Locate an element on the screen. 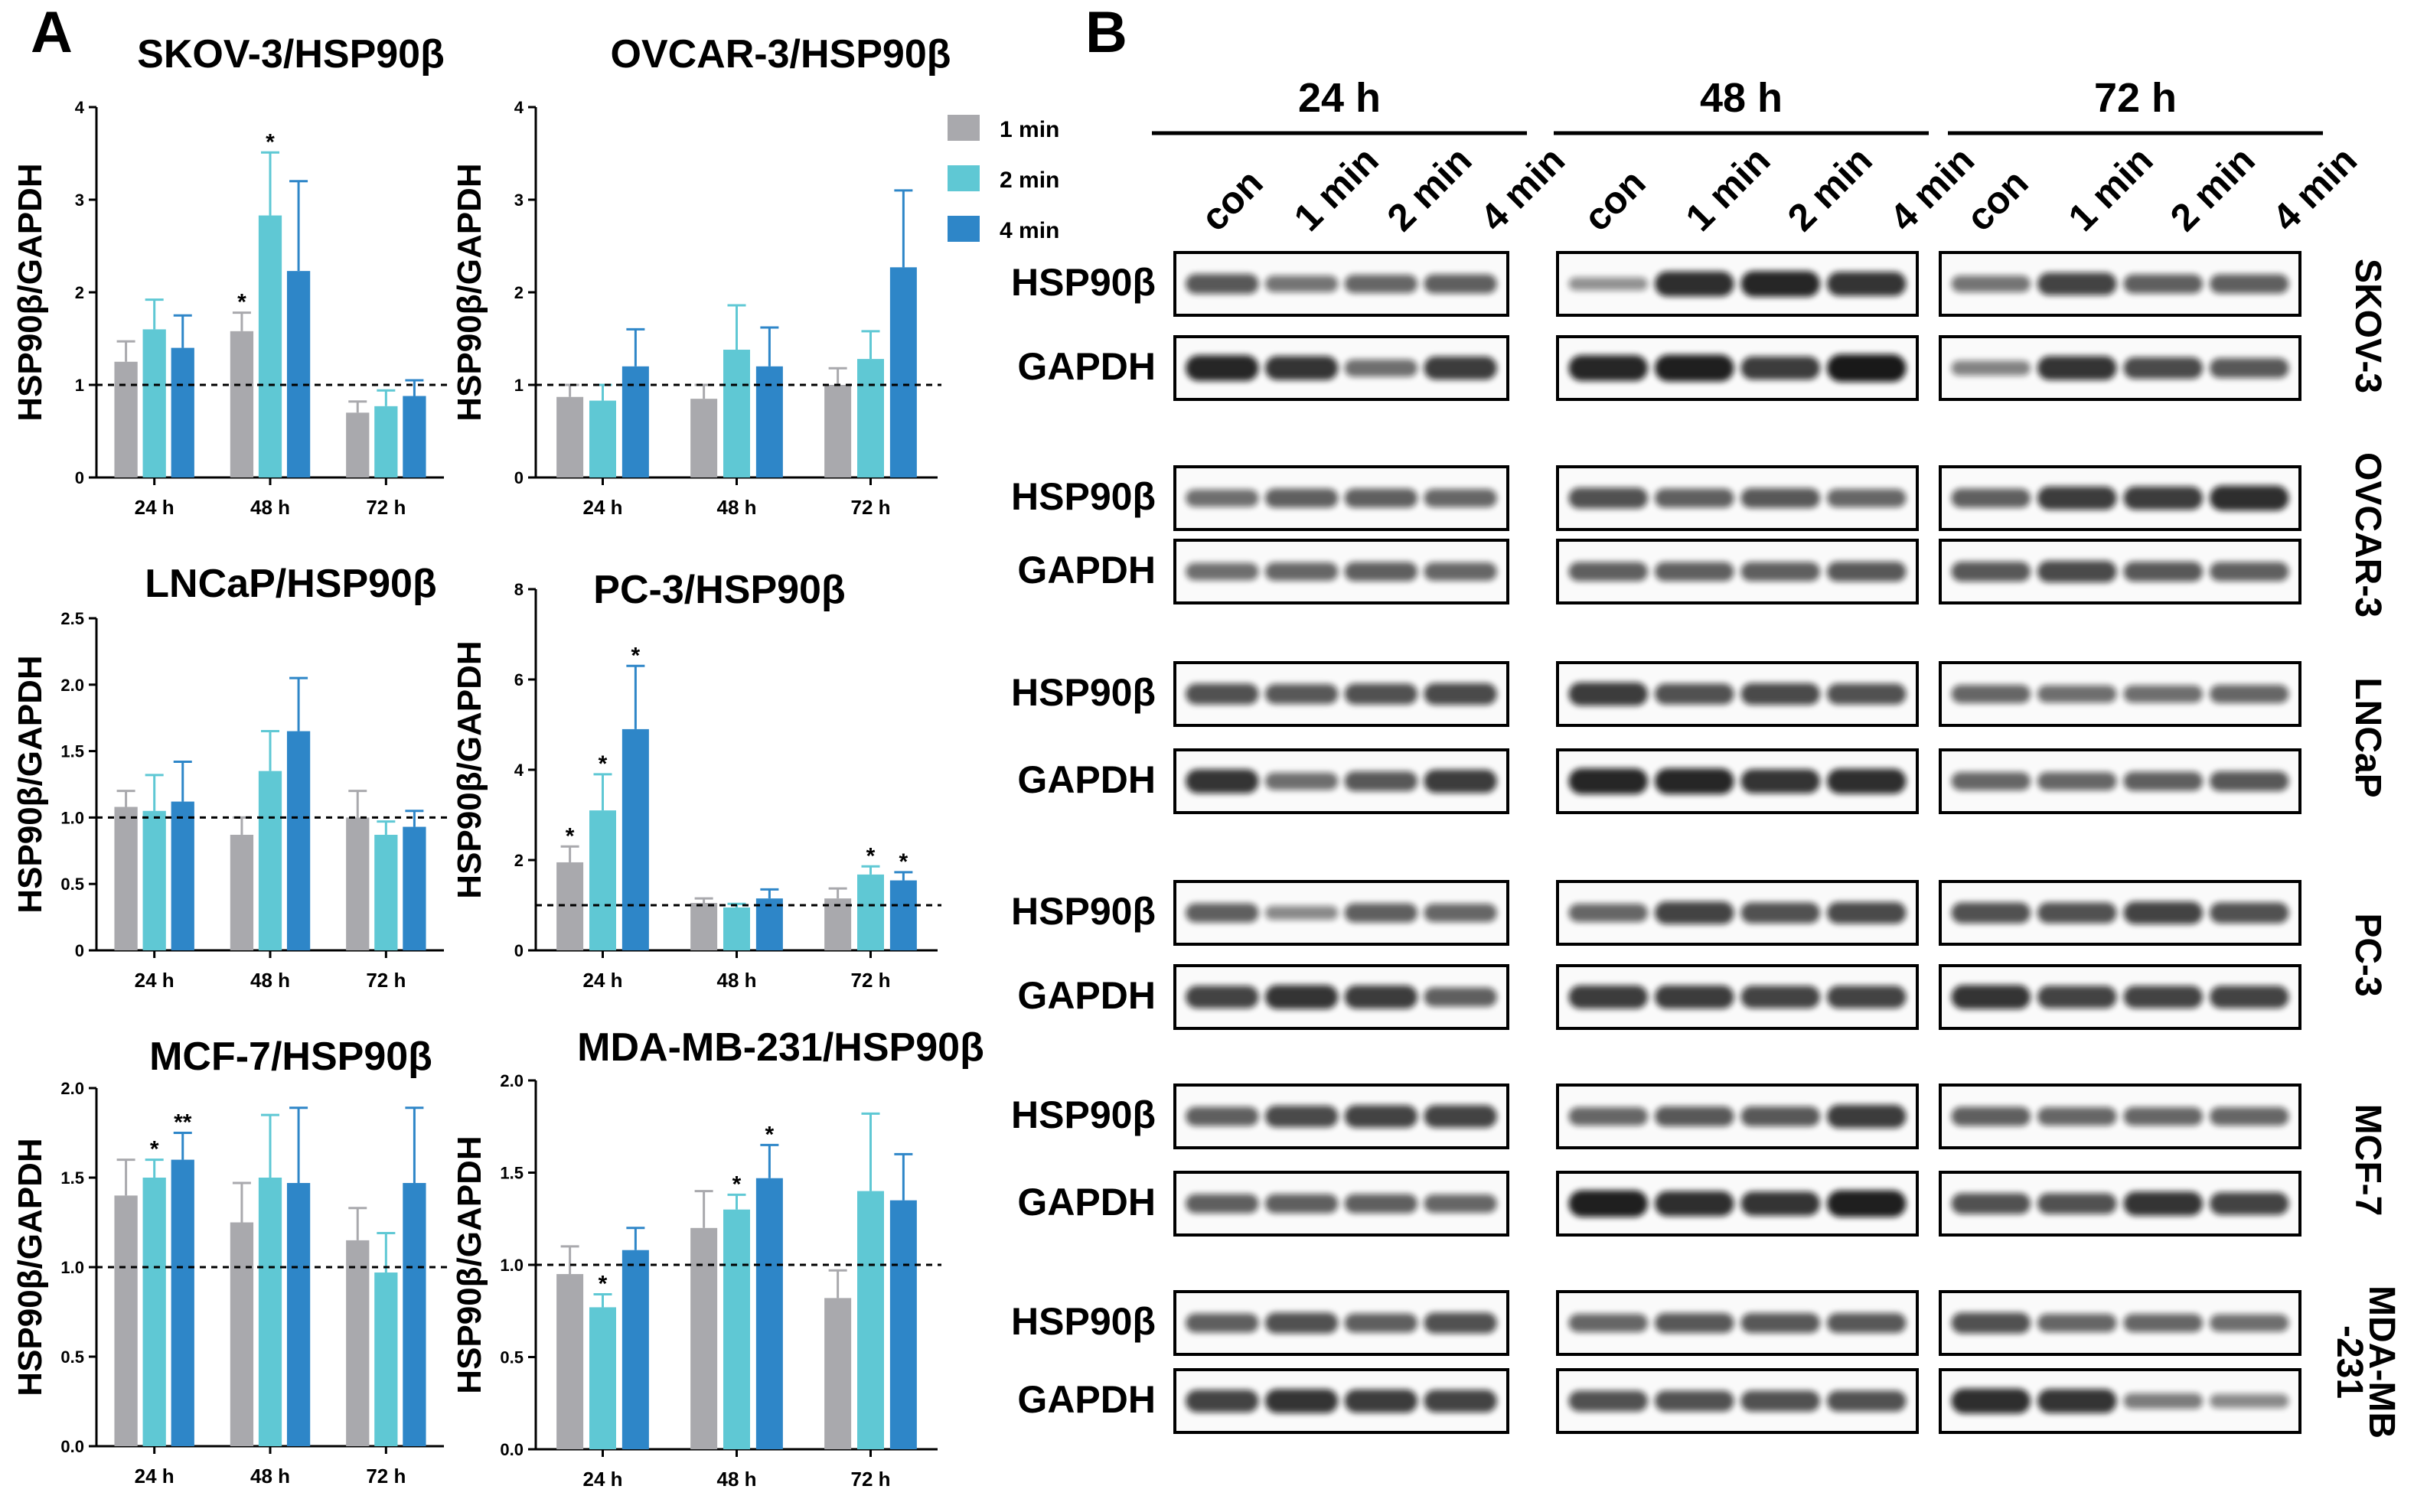 The width and height of the screenshot is (2414, 1512). y-tick-label: 4 is located at coordinates (519, 770).